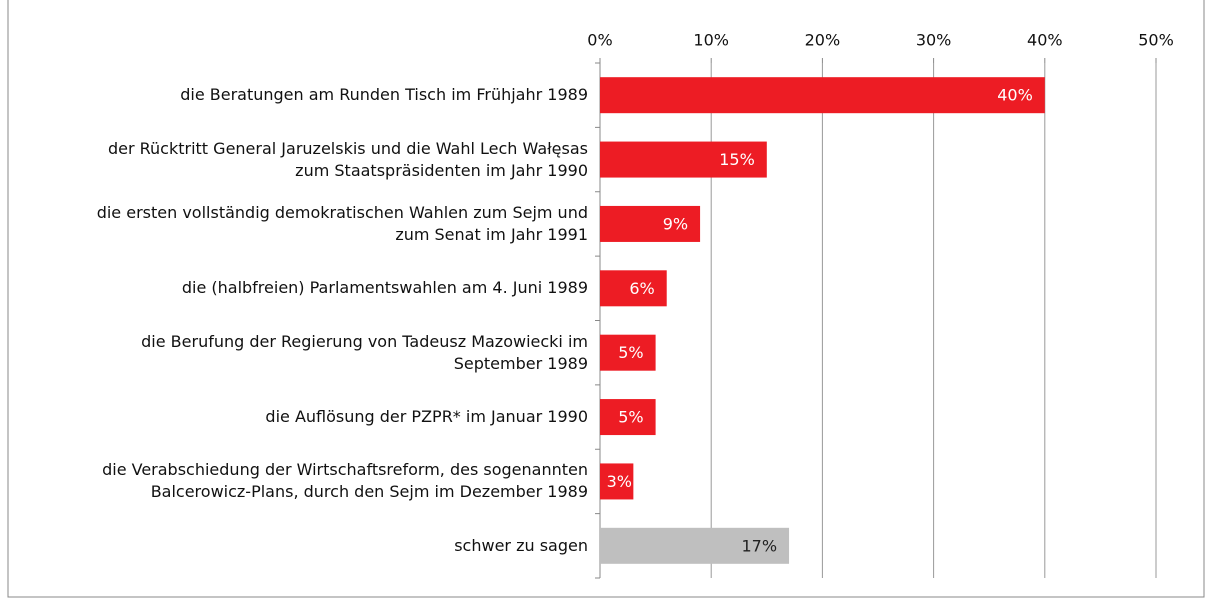  Describe the element at coordinates (599, 40) in the screenshot. I see `x-tick-label: 0%` at that location.